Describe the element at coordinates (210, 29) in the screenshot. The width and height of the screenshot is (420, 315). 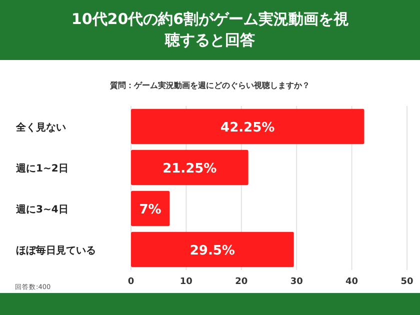
I see `chart-title: 10代20代の約6割がゲーム実況動画を視聴すると回答` at that location.